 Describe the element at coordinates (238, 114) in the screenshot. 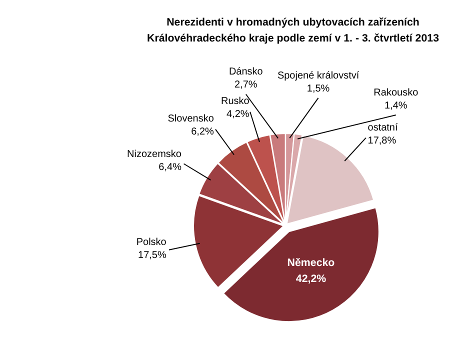

I see `data-label: 4,2%` at that location.